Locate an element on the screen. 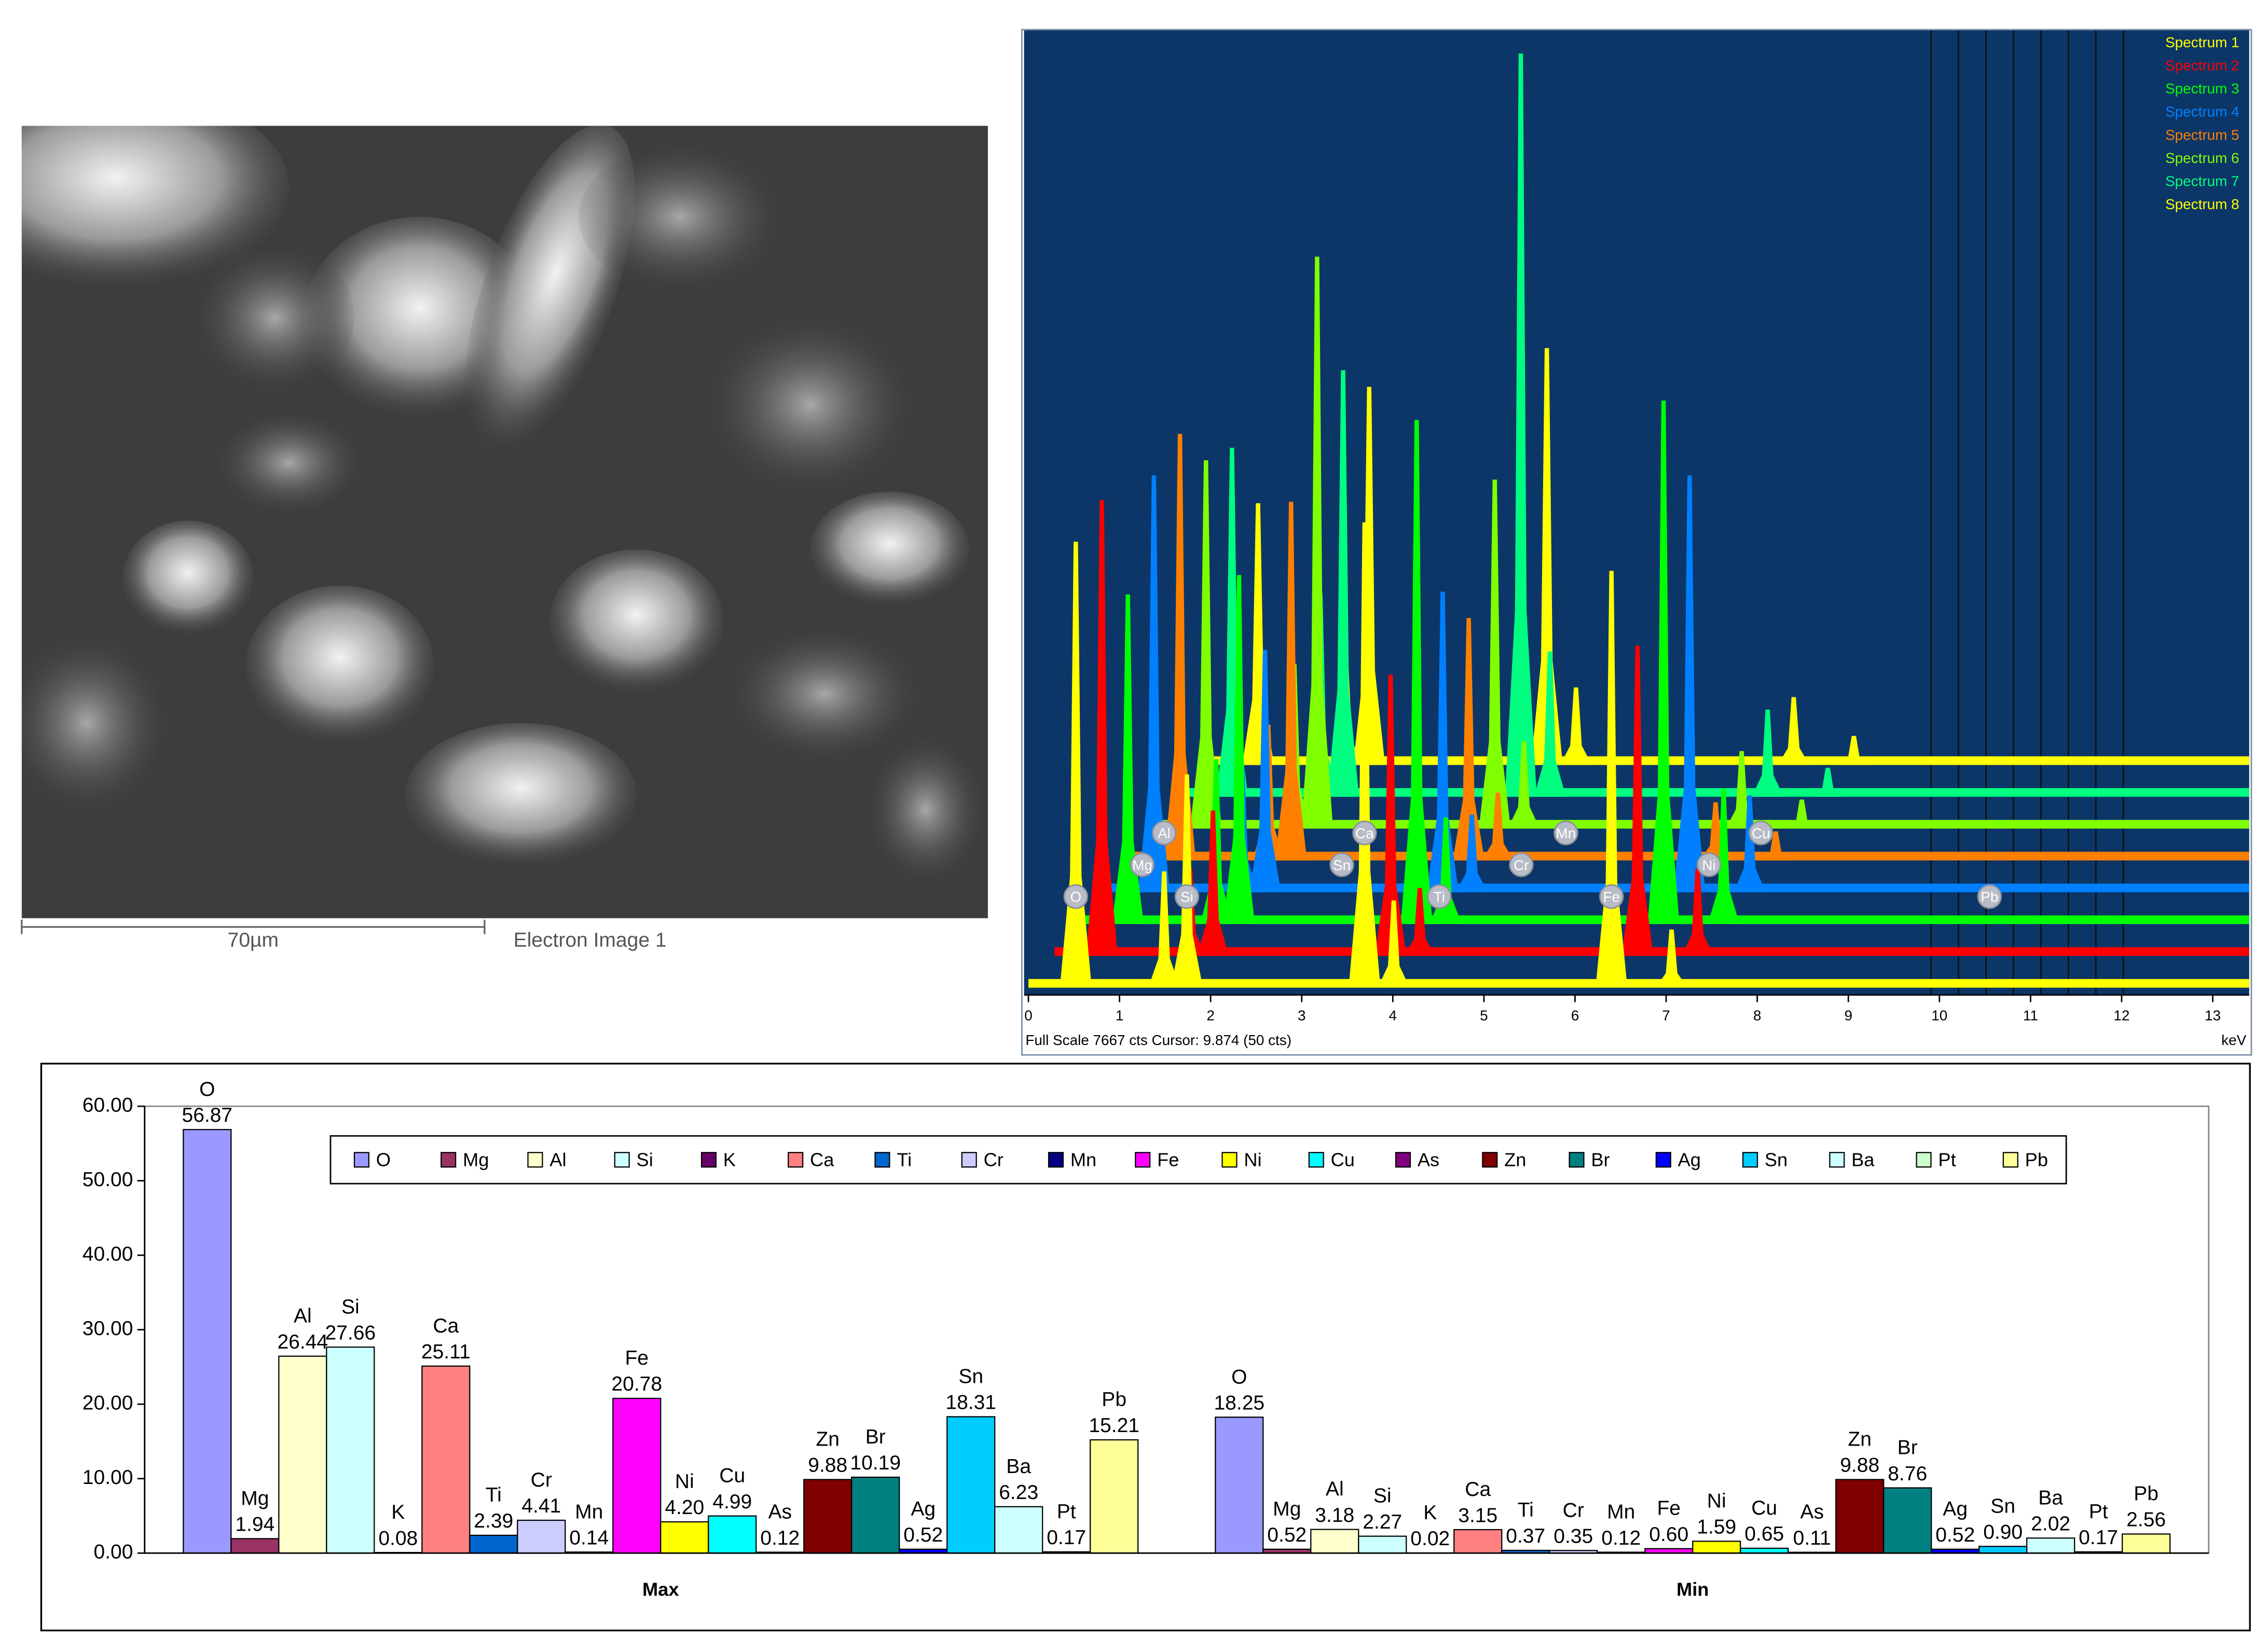  peak-label: Ti is located at coordinates (1440, 897).